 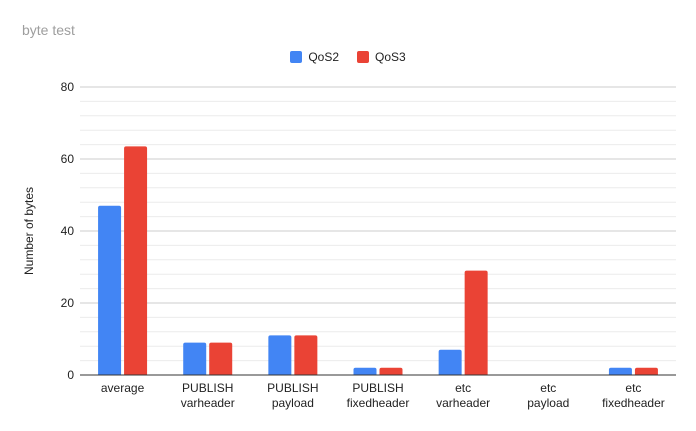 What do you see at coordinates (296, 57) in the screenshot?
I see `legend-swatch-qos2` at bounding box center [296, 57].